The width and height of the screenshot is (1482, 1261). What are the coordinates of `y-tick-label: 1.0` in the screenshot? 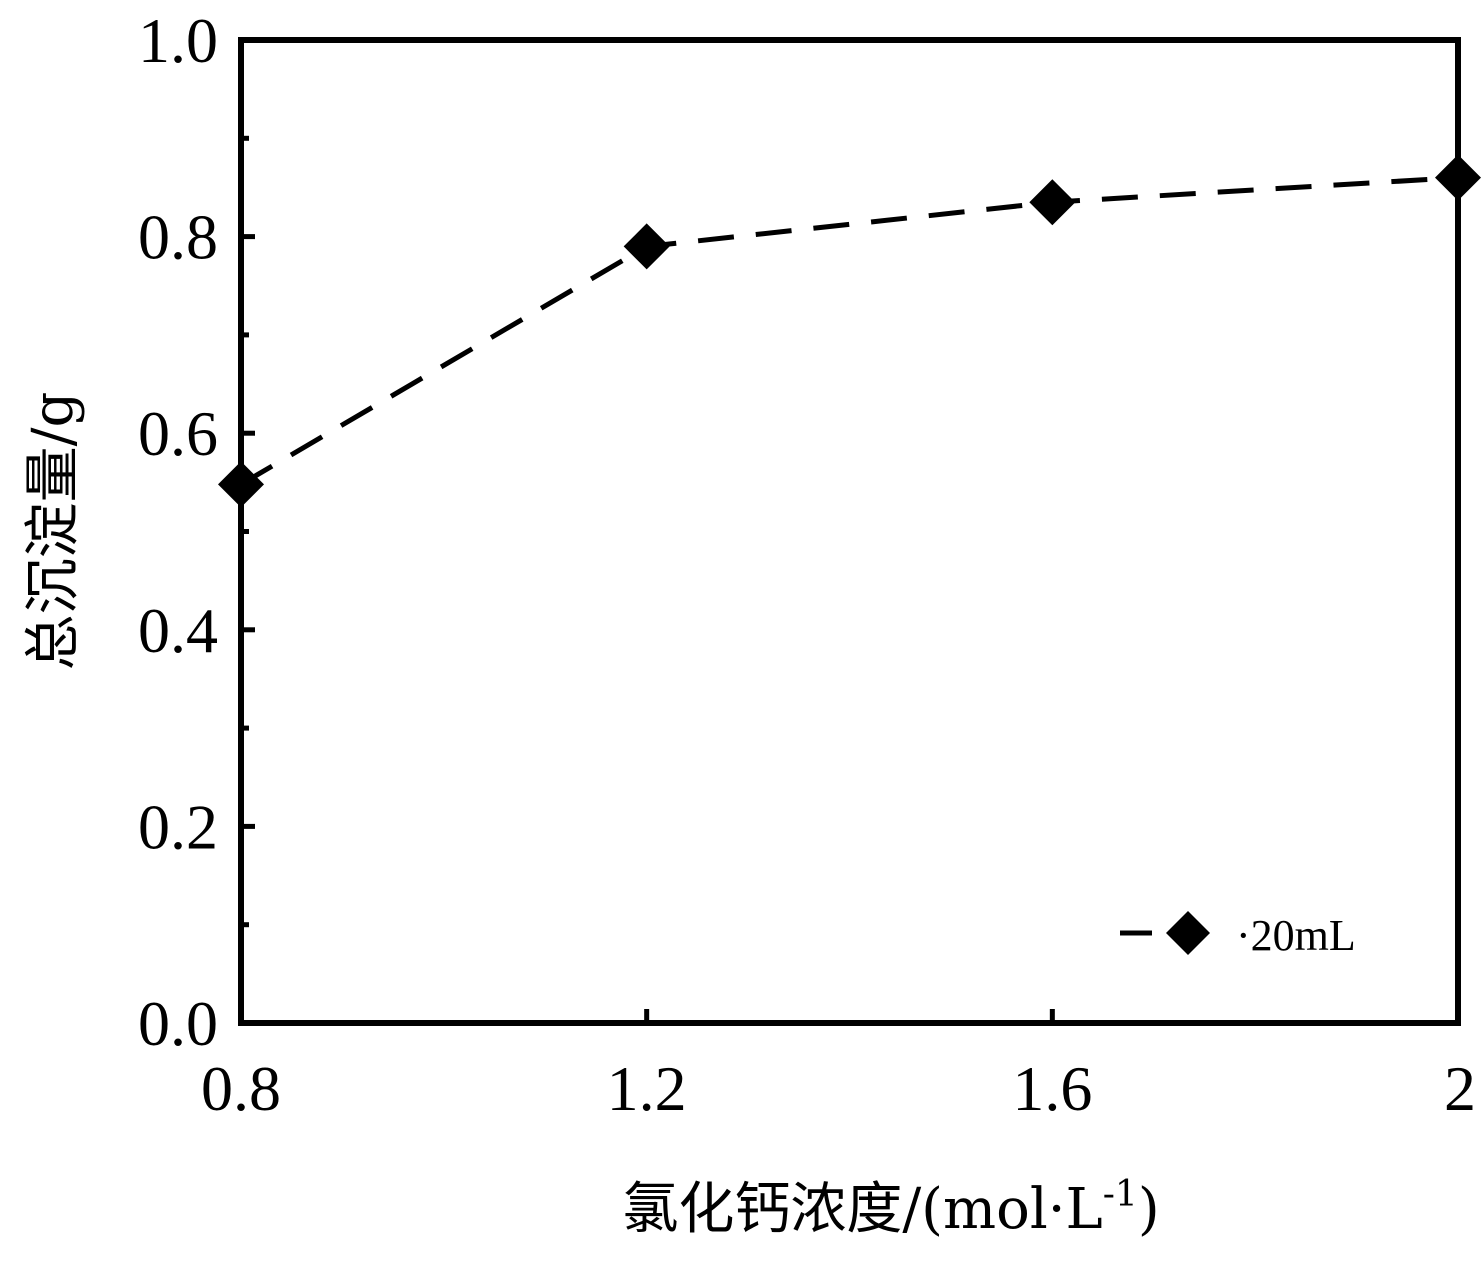 It's located at (178, 40).